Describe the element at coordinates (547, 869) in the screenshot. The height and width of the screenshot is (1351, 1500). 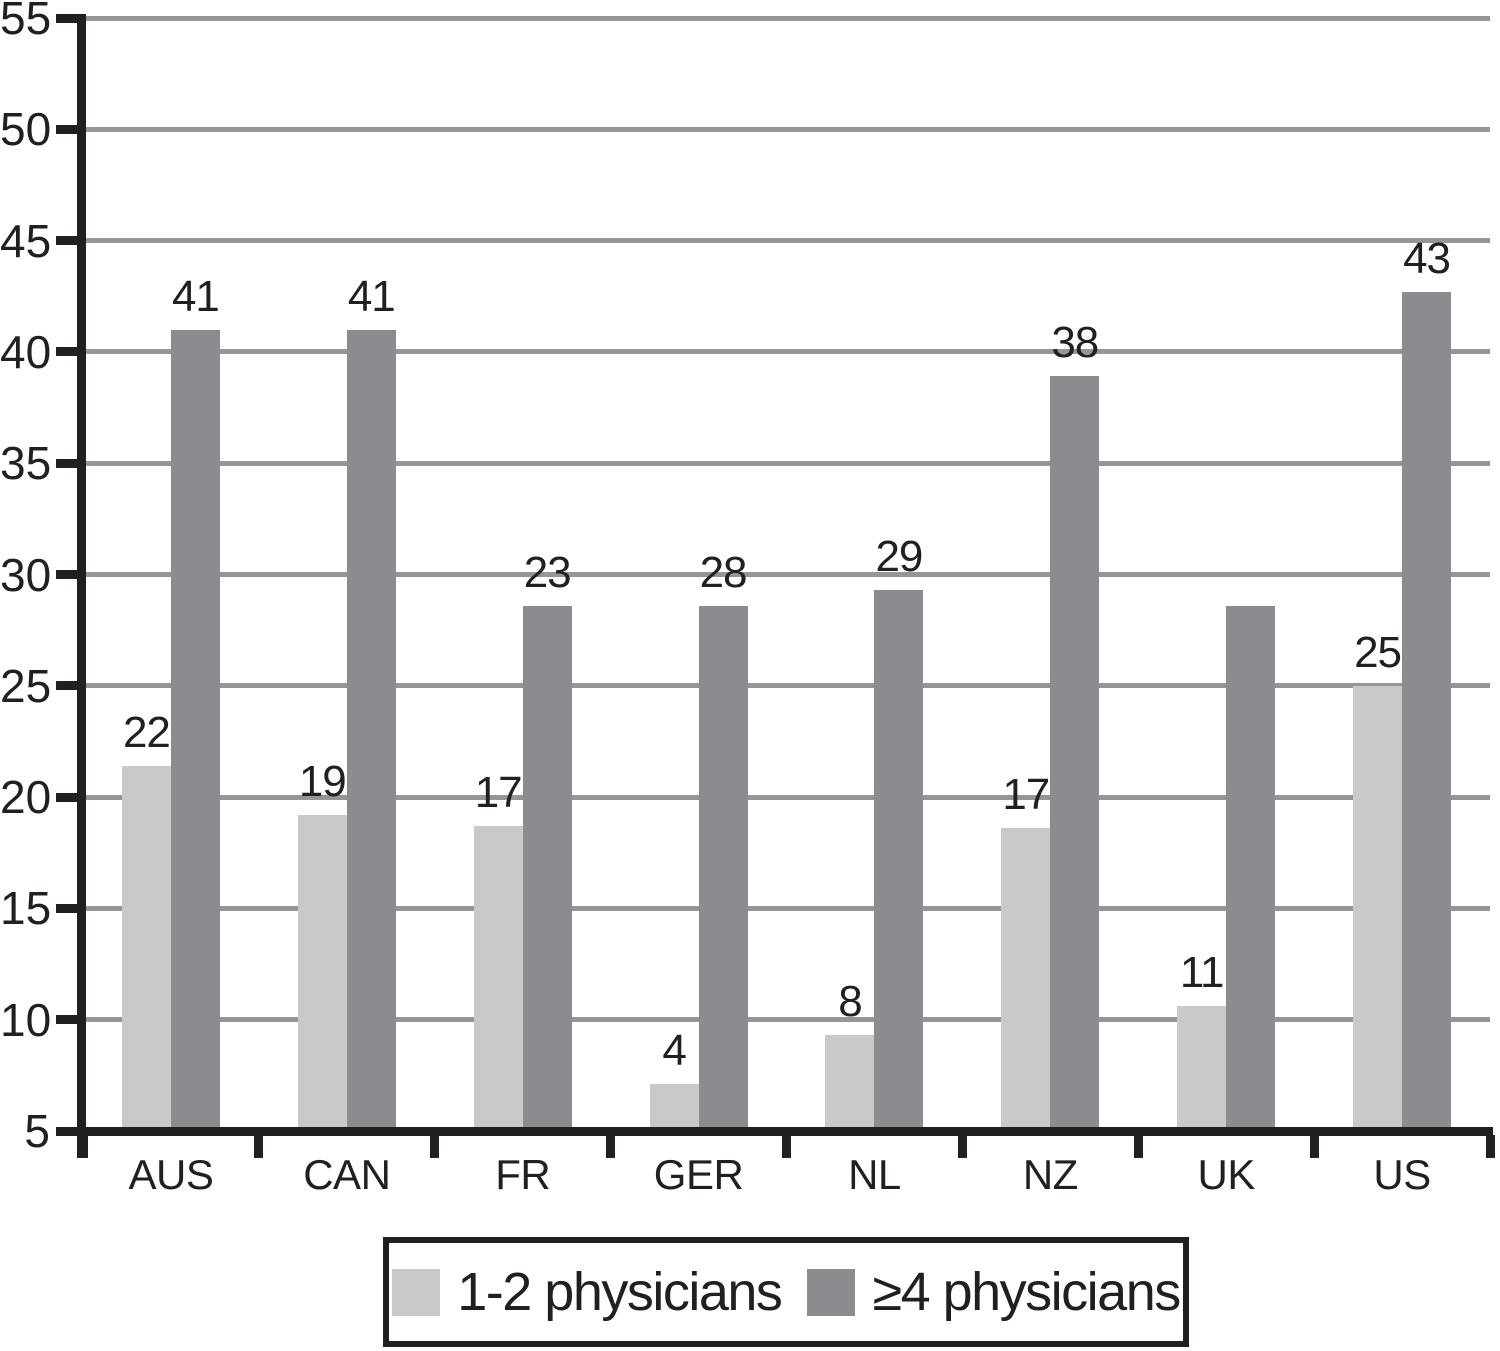
I see `bar-fr-dark` at that location.